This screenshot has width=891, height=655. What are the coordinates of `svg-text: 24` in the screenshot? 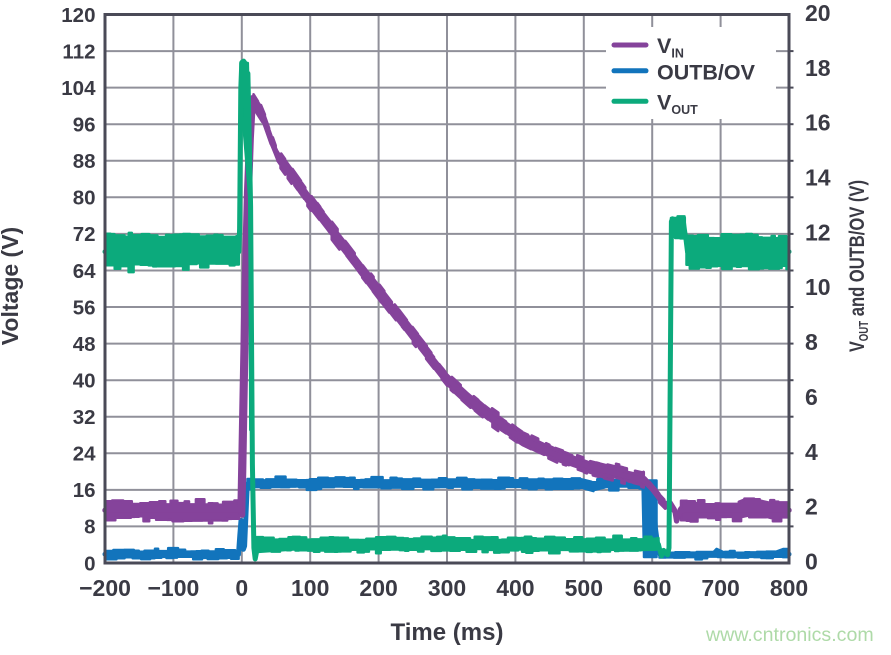 It's located at (84, 454).